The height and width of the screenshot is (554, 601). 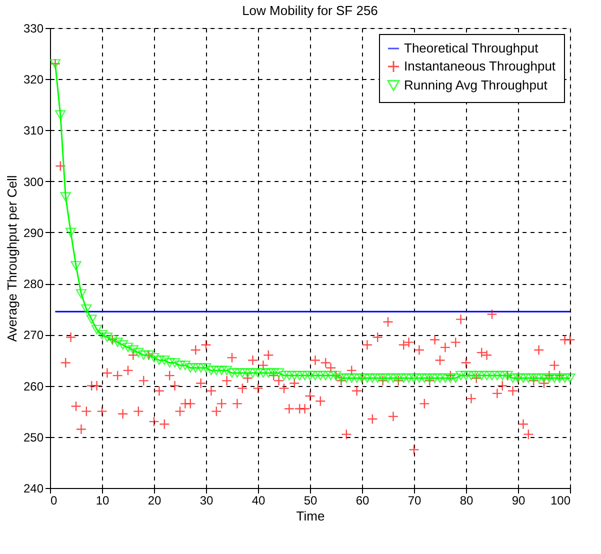 I want to click on legend-label: Running Avg Throughput, so click(x=476, y=85).